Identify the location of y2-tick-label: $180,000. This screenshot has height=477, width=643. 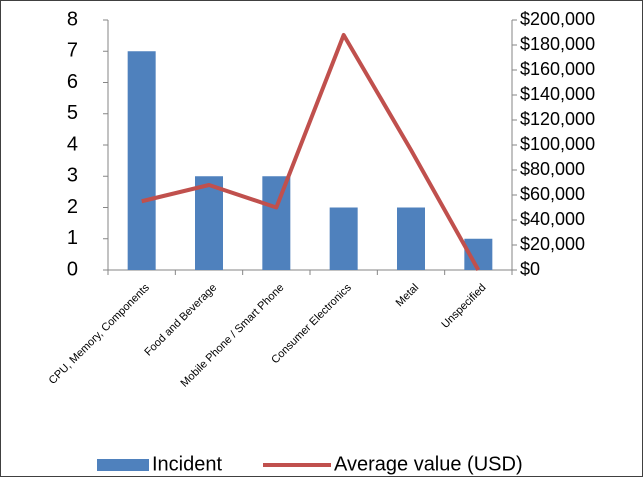
(557, 44).